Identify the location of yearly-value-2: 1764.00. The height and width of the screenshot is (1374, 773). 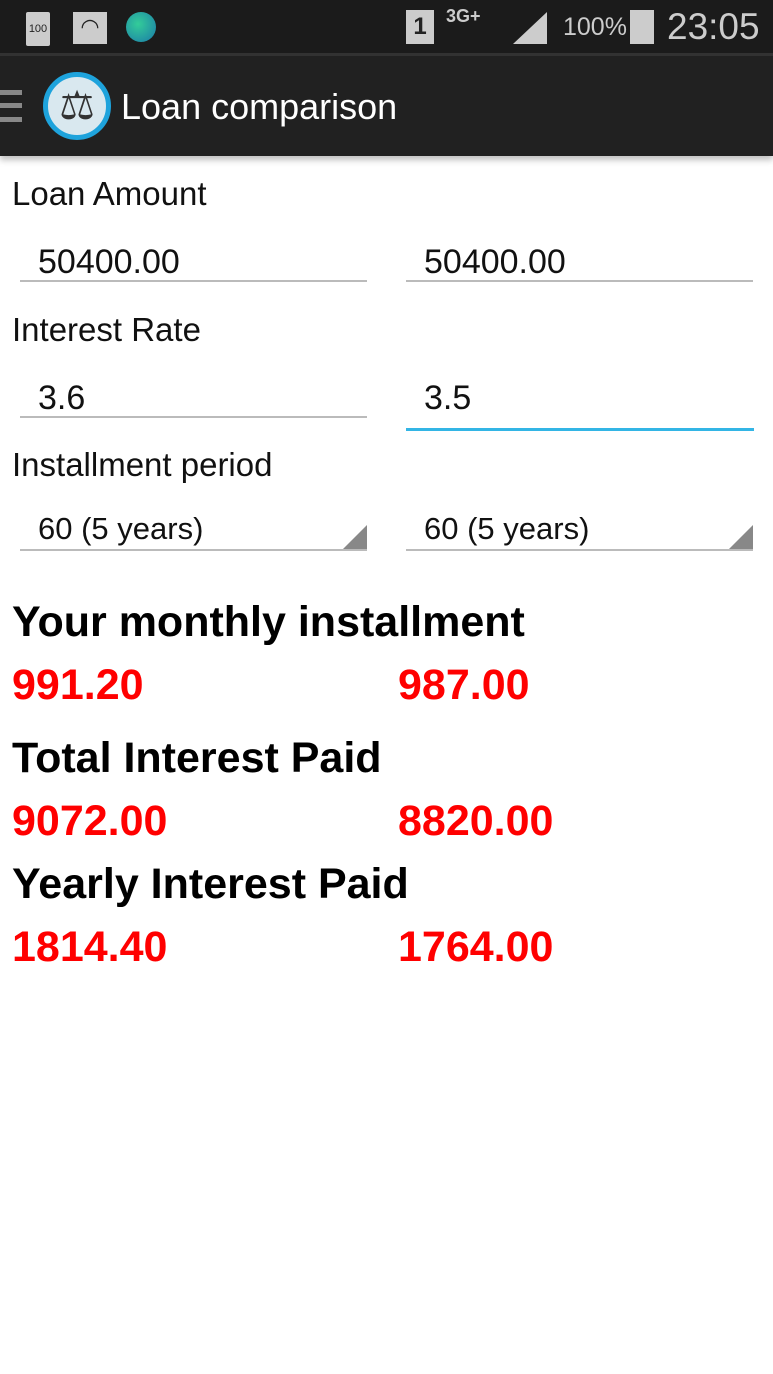
(476, 947).